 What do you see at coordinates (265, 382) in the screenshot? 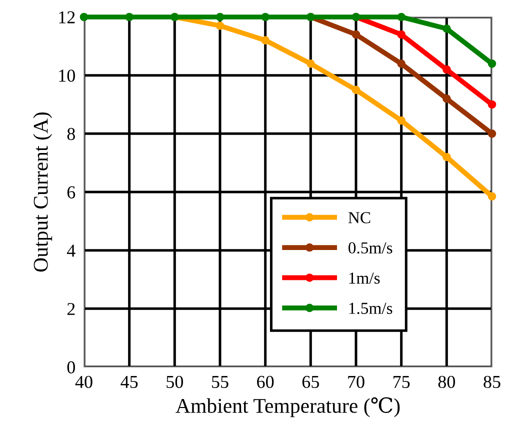
I see `x-tick-label: 60` at bounding box center [265, 382].